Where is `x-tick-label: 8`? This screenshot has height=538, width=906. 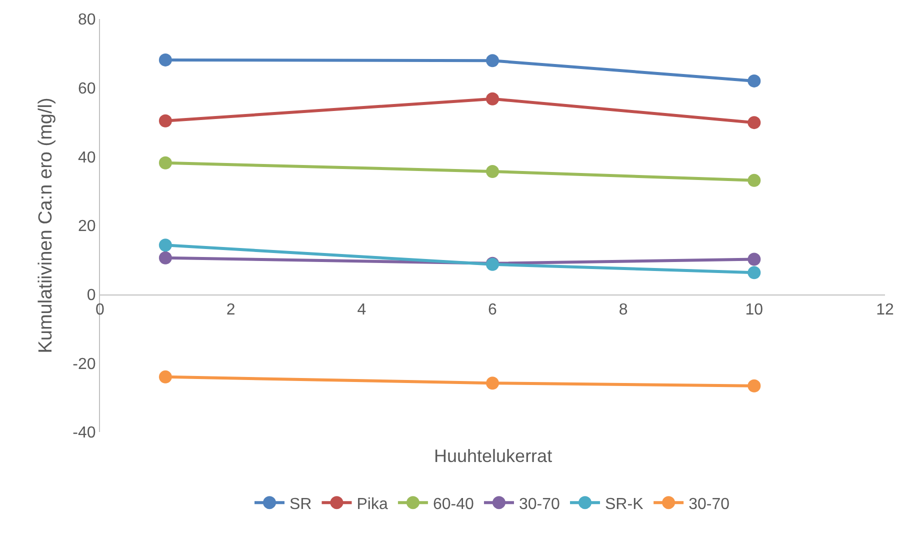 x-tick-label: 8 is located at coordinates (623, 310).